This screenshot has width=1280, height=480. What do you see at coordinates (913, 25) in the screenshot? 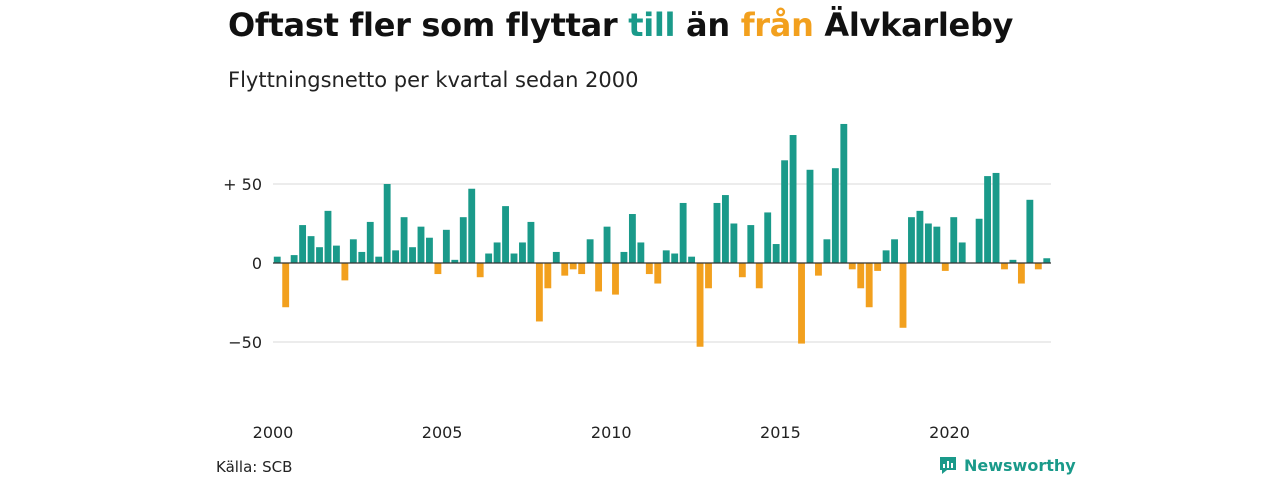
I see `title-part-3: Älvkarleby` at bounding box center [913, 25].